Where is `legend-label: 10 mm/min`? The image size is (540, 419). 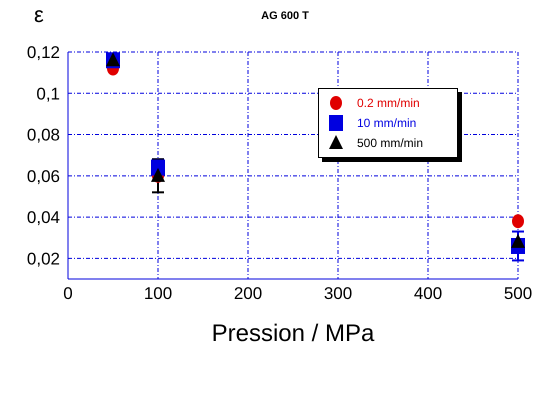 legend-label: 10 mm/min is located at coordinates (386, 123).